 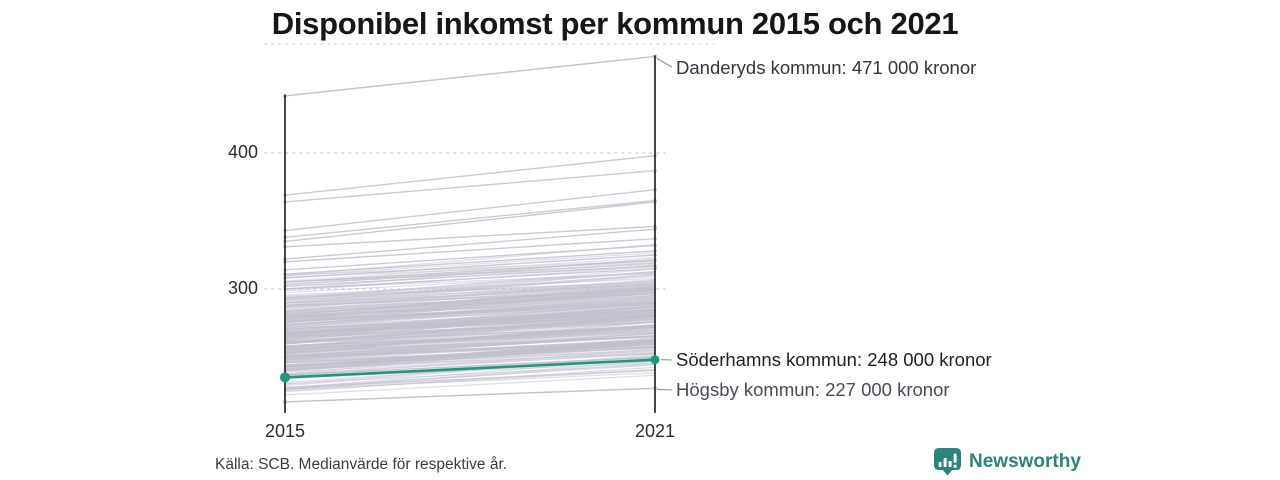 What do you see at coordinates (664, 389) in the screenshot?
I see `connector-hogsby` at bounding box center [664, 389].